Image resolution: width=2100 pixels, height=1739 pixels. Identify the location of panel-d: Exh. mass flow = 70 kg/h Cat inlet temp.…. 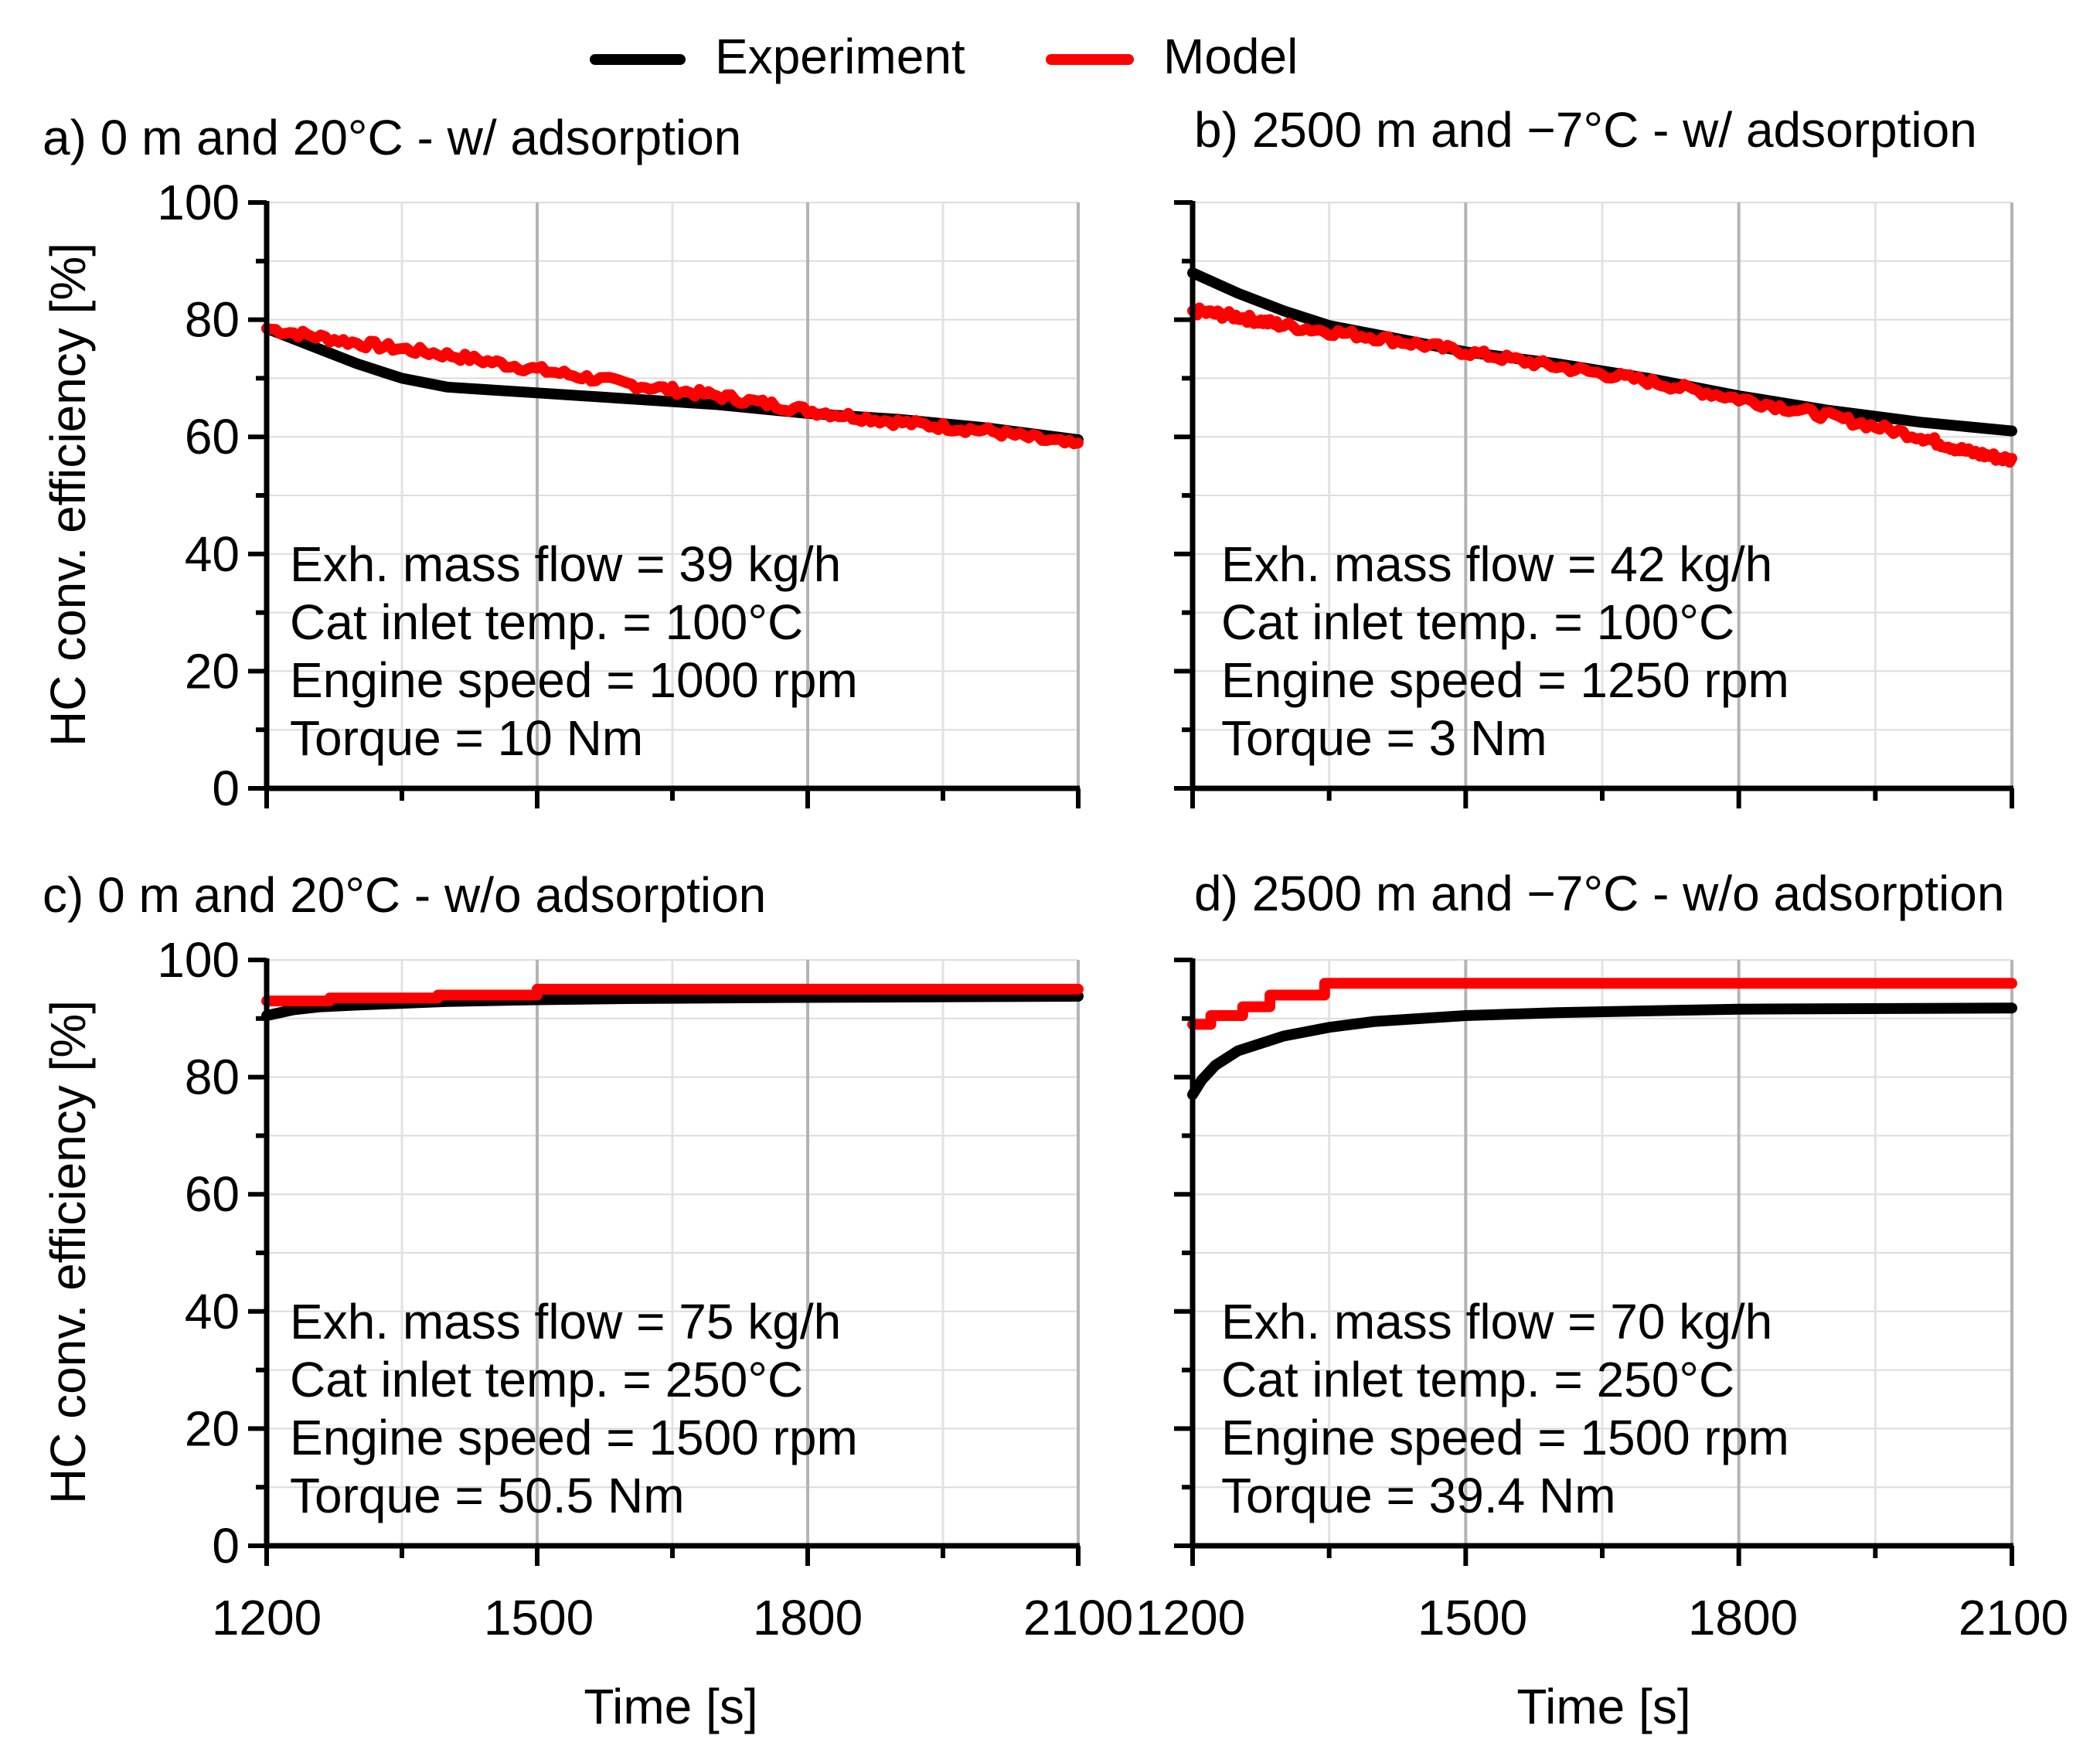
(1595, 1262).